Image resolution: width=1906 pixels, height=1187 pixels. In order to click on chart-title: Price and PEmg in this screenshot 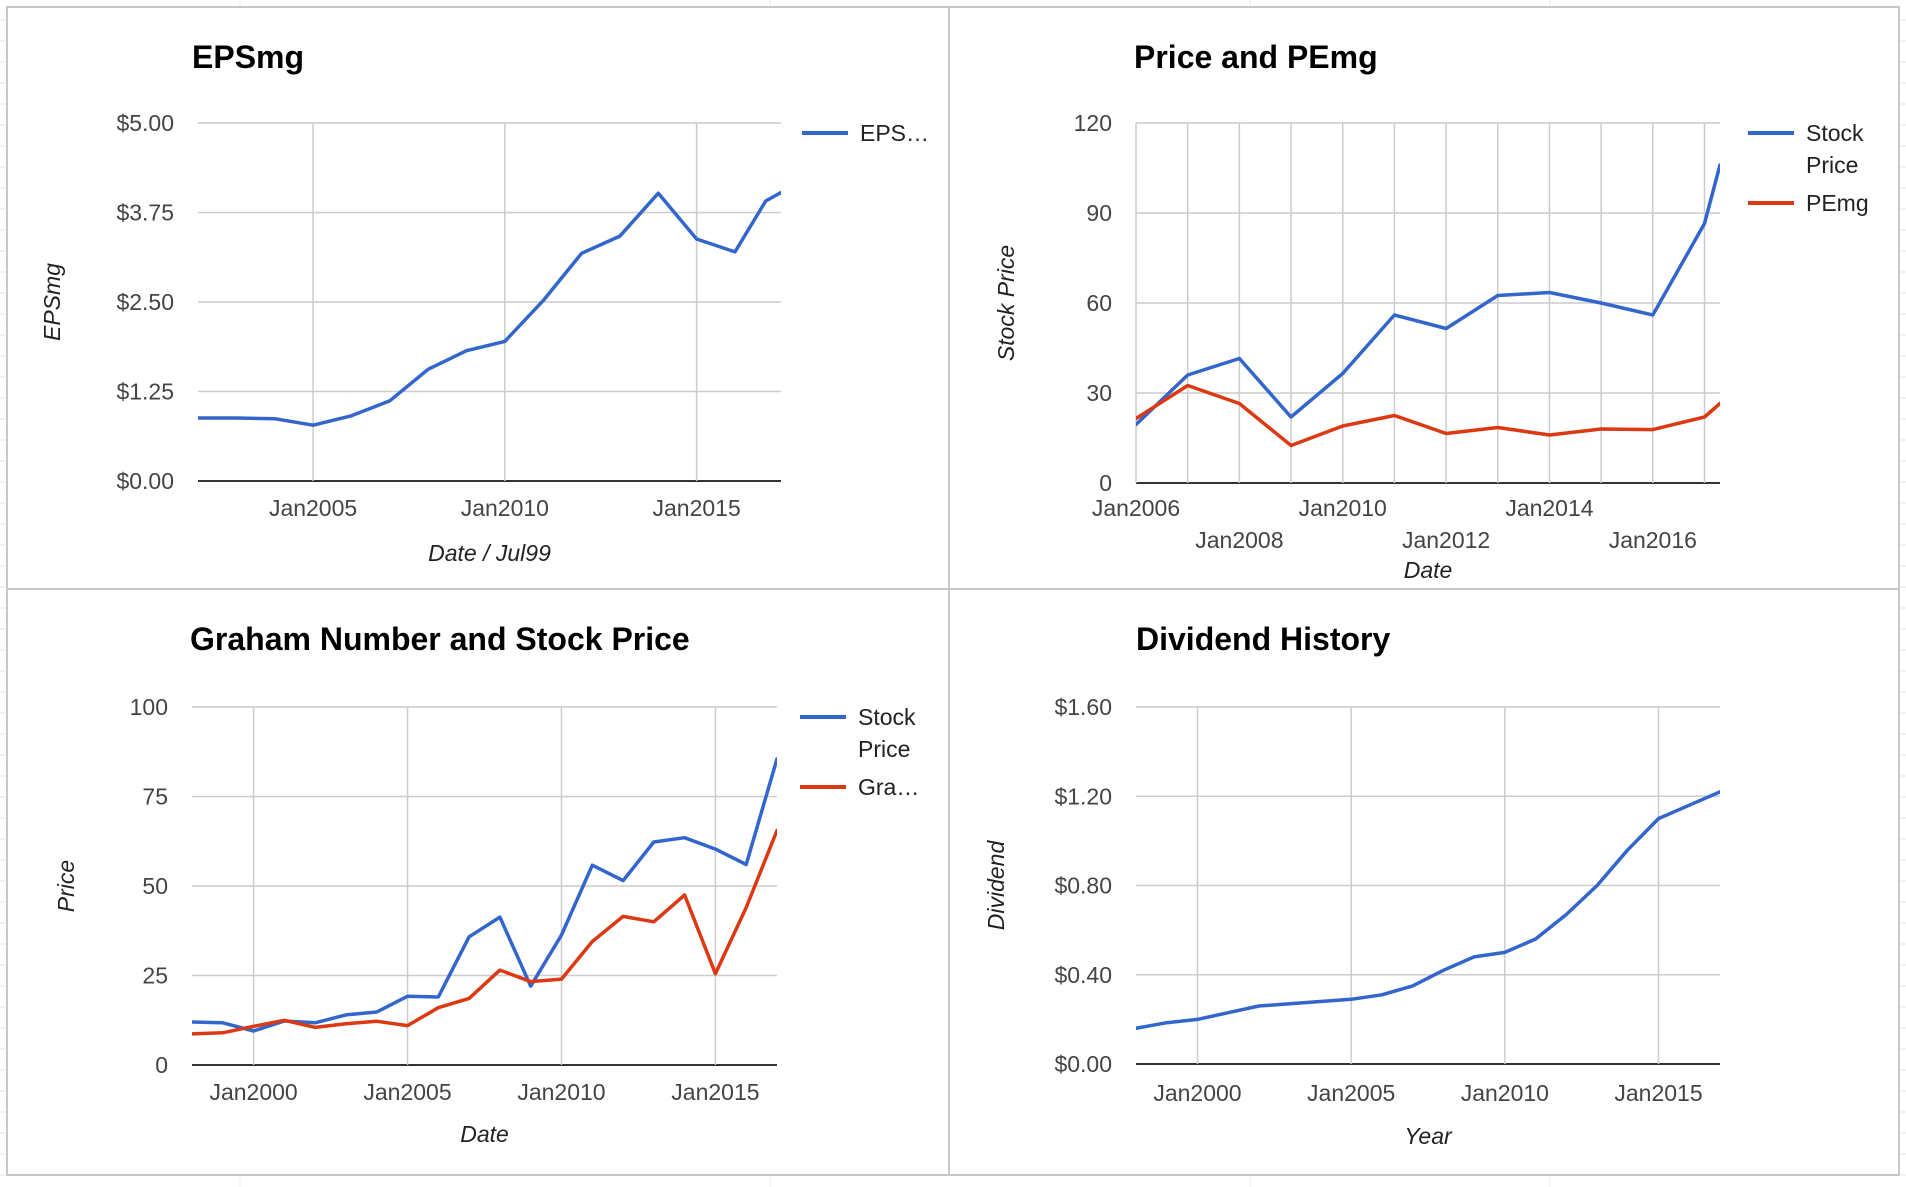, I will do `click(1256, 57)`.